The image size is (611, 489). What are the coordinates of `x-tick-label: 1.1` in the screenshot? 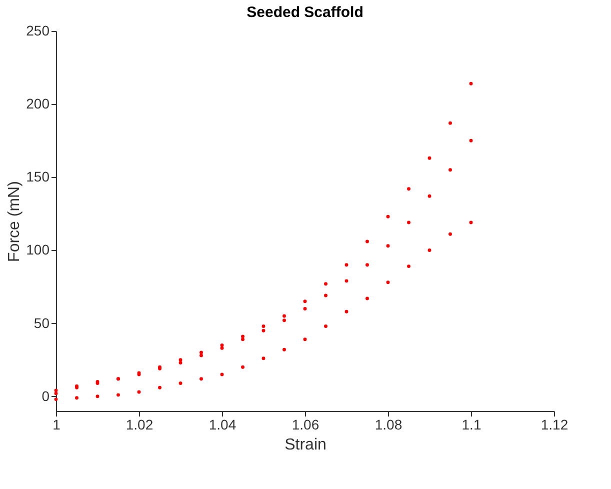 It's located at (472, 424).